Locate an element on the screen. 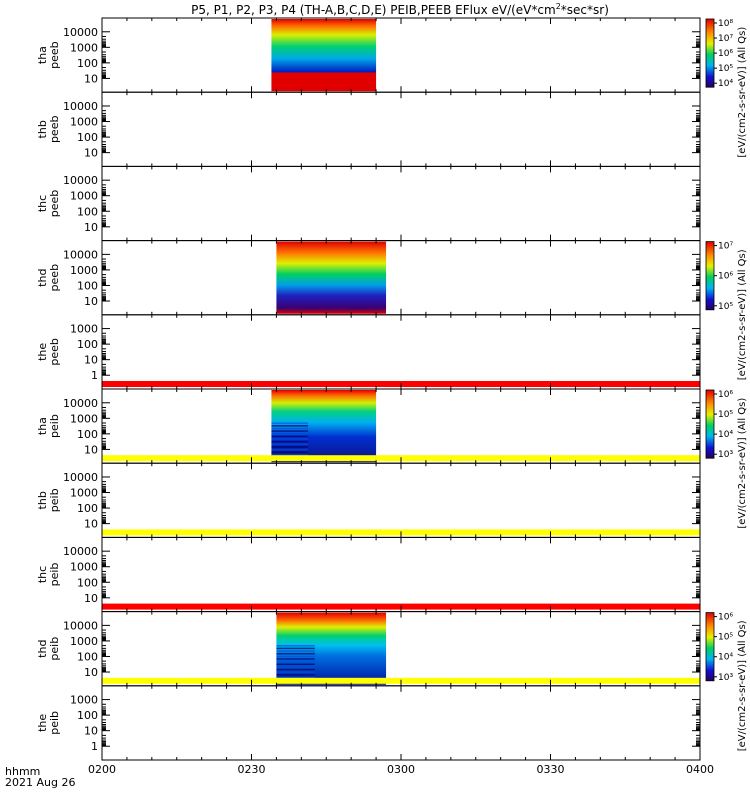  panel-label: thepeeb is located at coordinates (48, 352).